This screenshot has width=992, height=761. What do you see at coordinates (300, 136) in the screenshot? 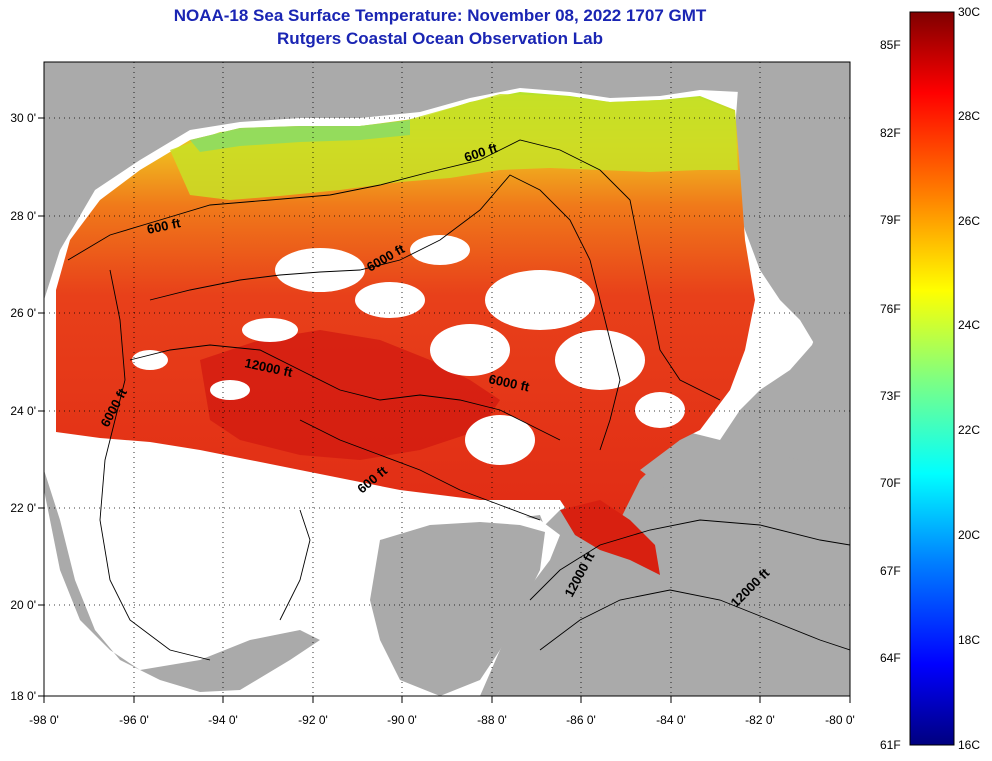
I see `sst-green-edge` at bounding box center [300, 136].